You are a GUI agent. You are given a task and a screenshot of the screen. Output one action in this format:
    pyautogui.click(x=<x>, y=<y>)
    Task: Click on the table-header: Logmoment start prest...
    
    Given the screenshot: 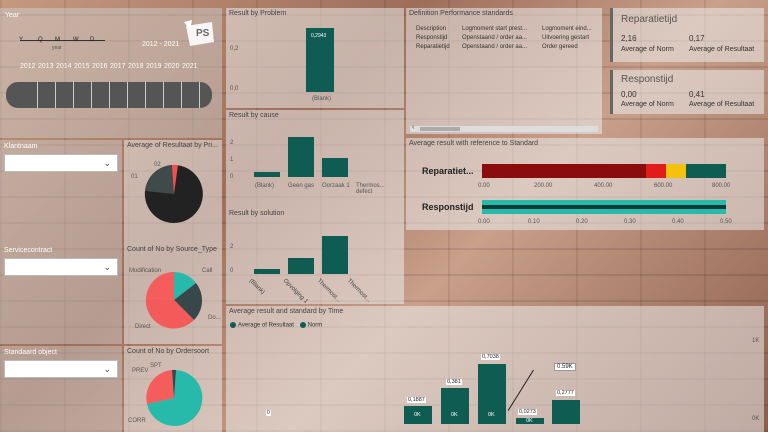 What is the action you would take?
    pyautogui.click(x=495, y=29)
    